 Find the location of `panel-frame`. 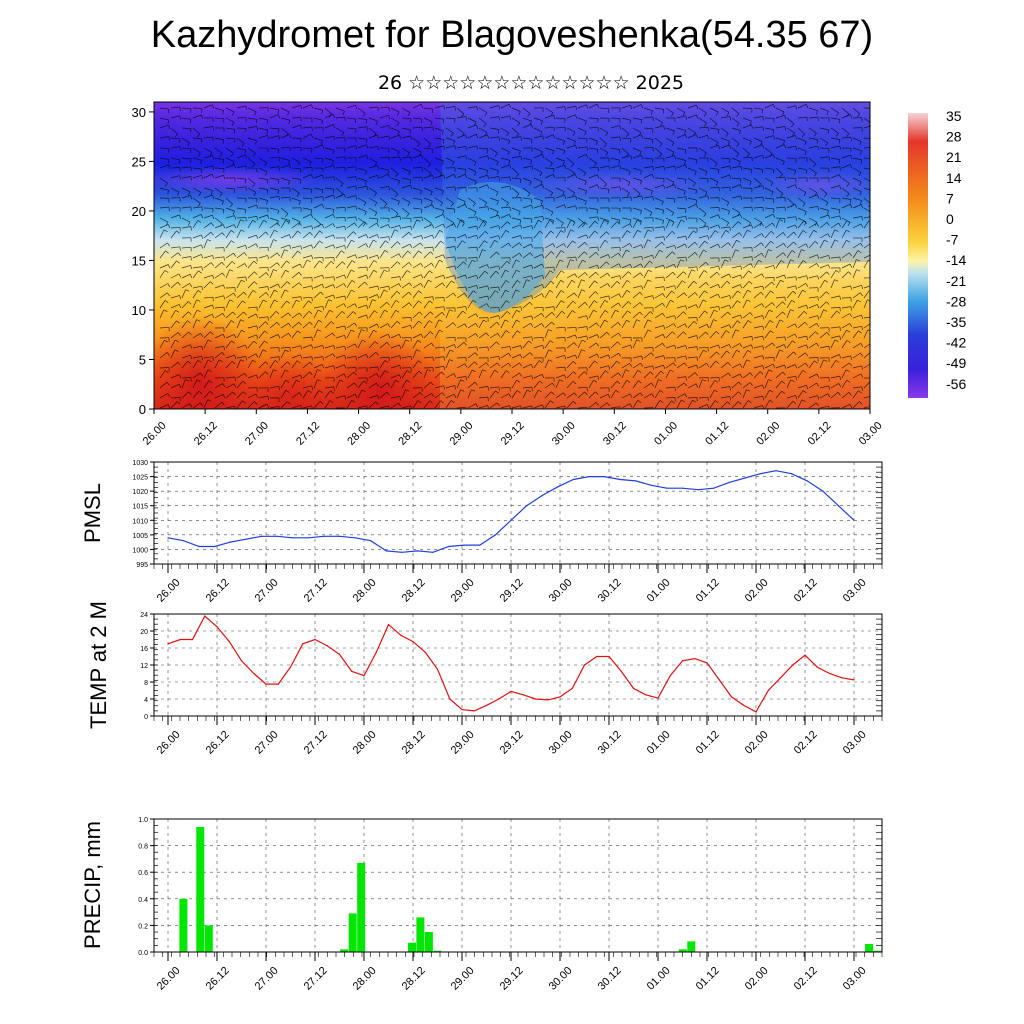

panel-frame is located at coordinates (518, 665).